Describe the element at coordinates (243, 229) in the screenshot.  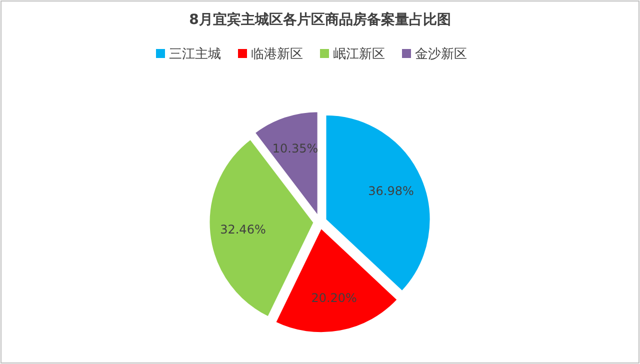
I see `data-label: 32.46%` at that location.